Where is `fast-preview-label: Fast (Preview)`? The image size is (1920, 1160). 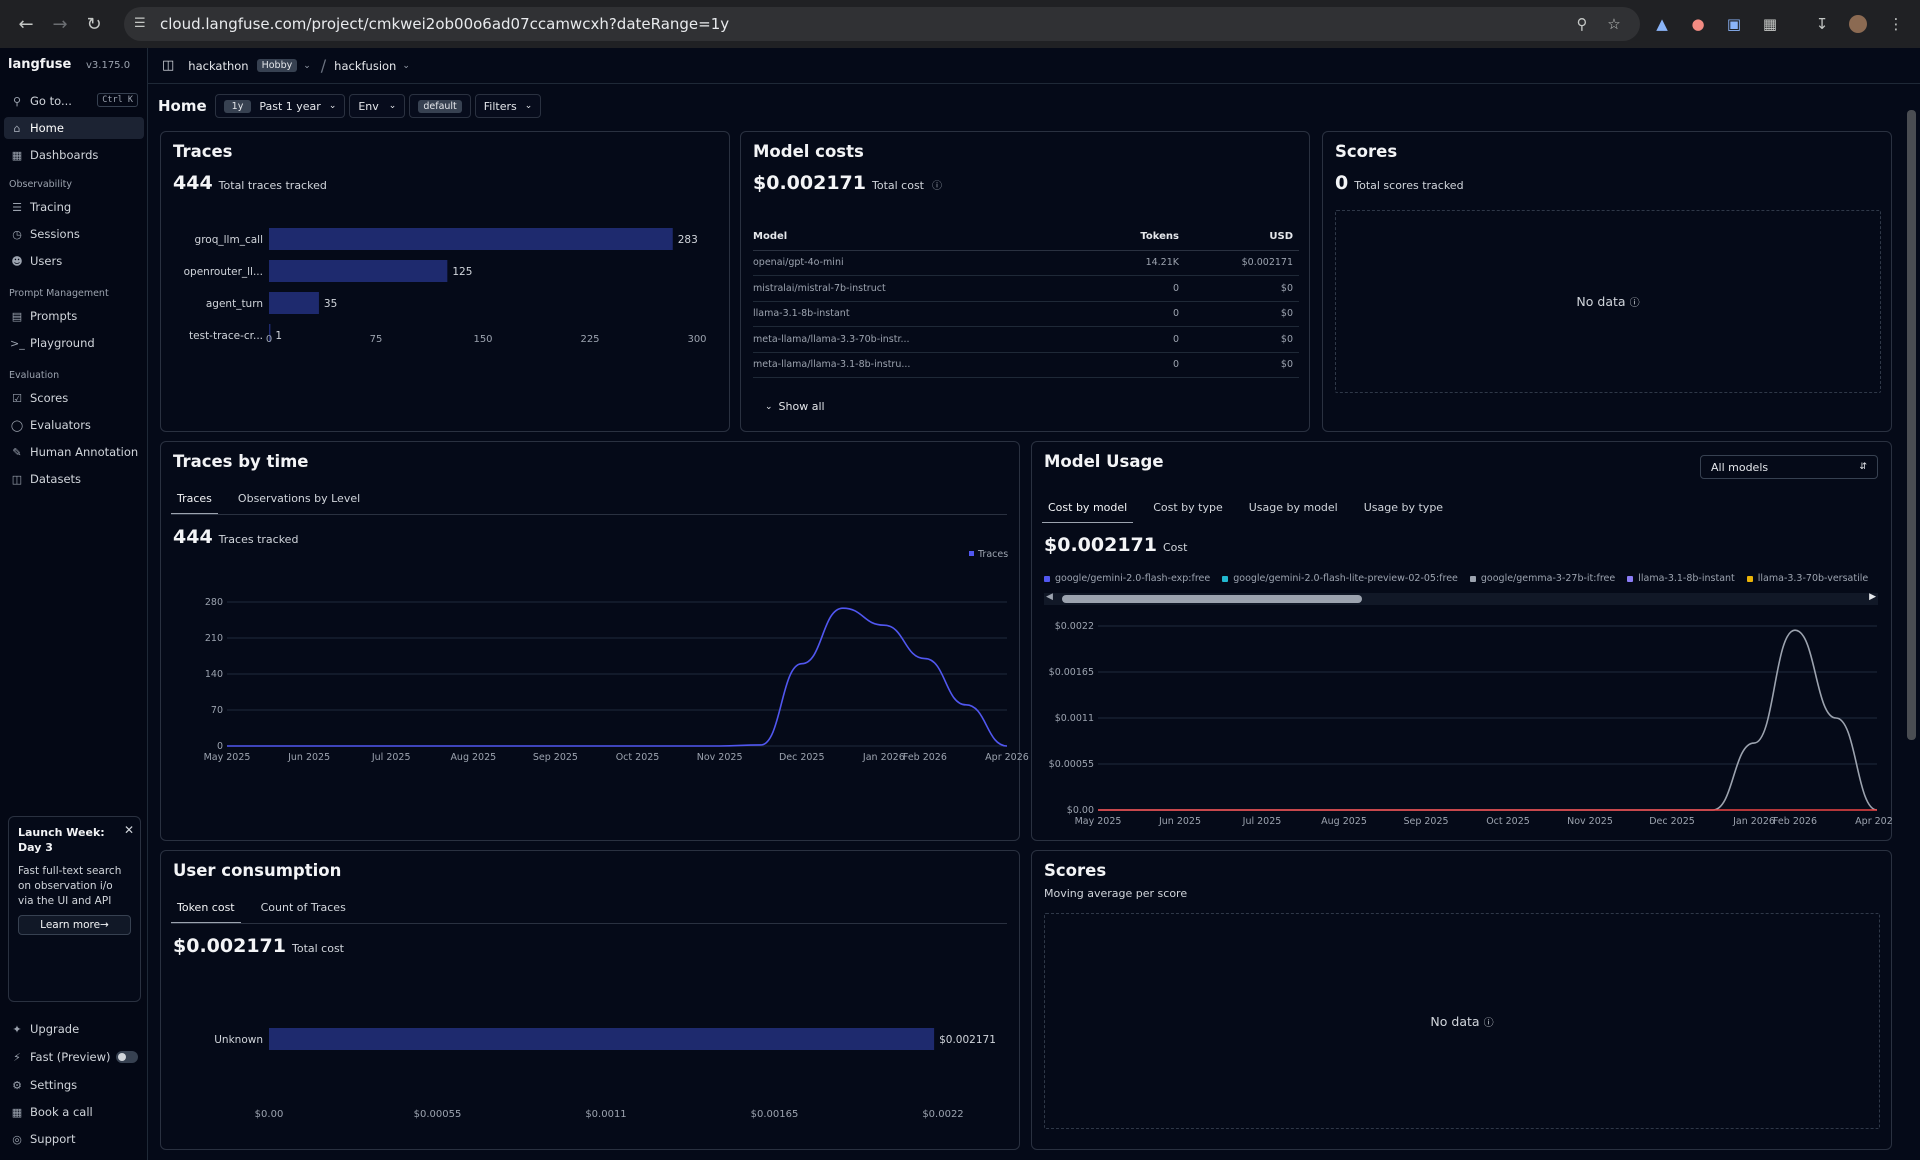
fast-preview-label: Fast (Preview) is located at coordinates (70, 1057).